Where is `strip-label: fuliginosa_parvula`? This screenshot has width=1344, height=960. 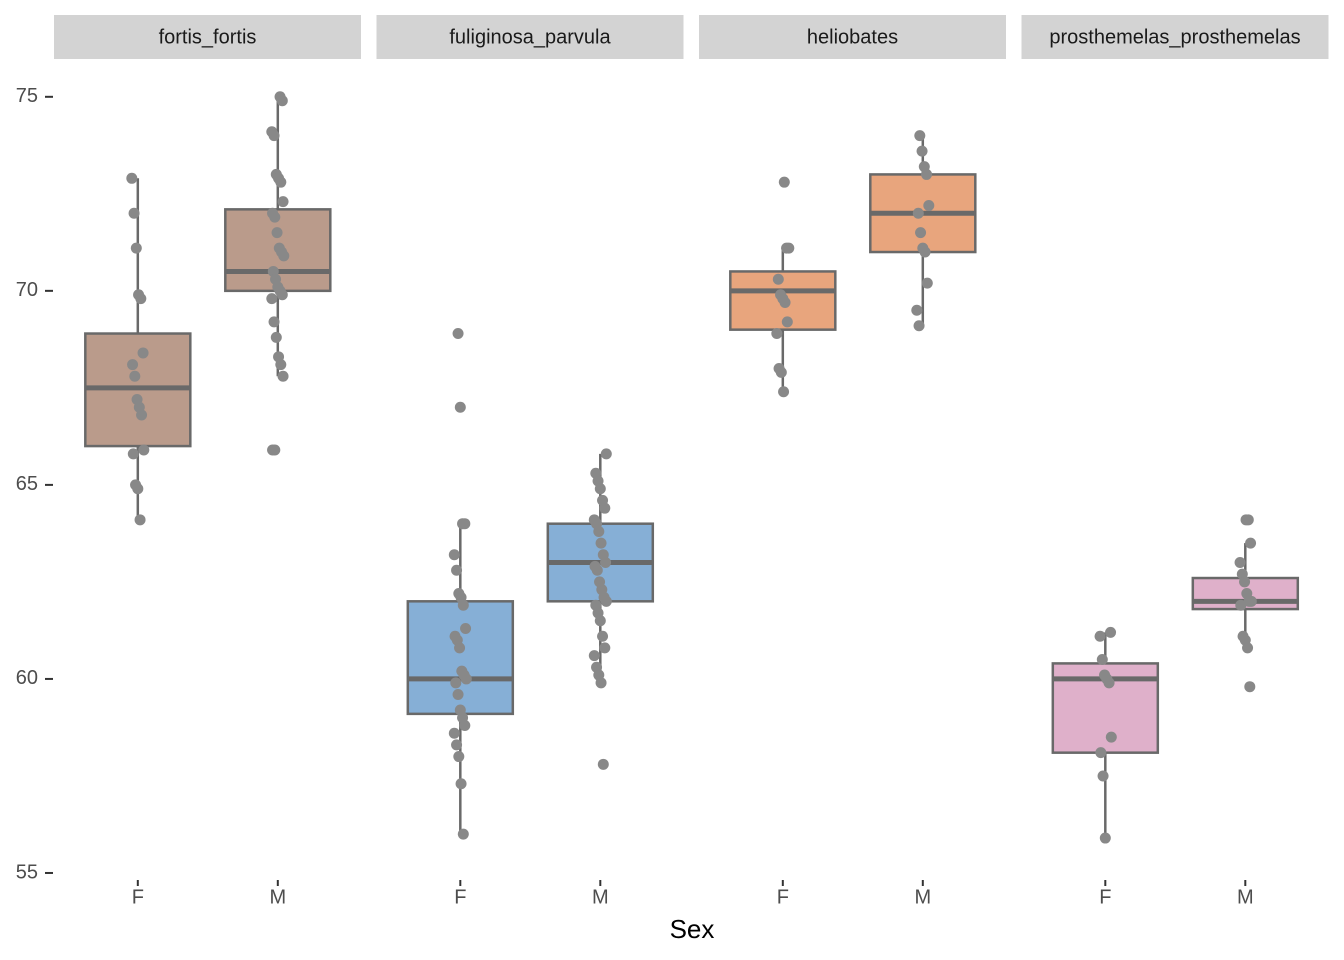
strip-label: fuliginosa_parvula is located at coordinates (530, 37).